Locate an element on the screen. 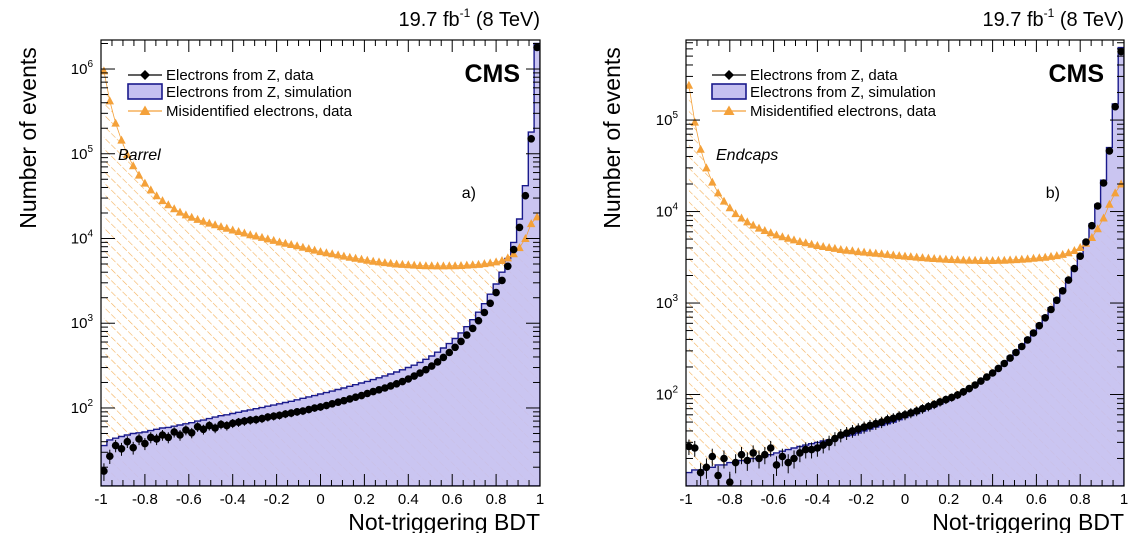 The width and height of the screenshot is (1128, 533). x-tick-label: -1 is located at coordinates (100, 499).